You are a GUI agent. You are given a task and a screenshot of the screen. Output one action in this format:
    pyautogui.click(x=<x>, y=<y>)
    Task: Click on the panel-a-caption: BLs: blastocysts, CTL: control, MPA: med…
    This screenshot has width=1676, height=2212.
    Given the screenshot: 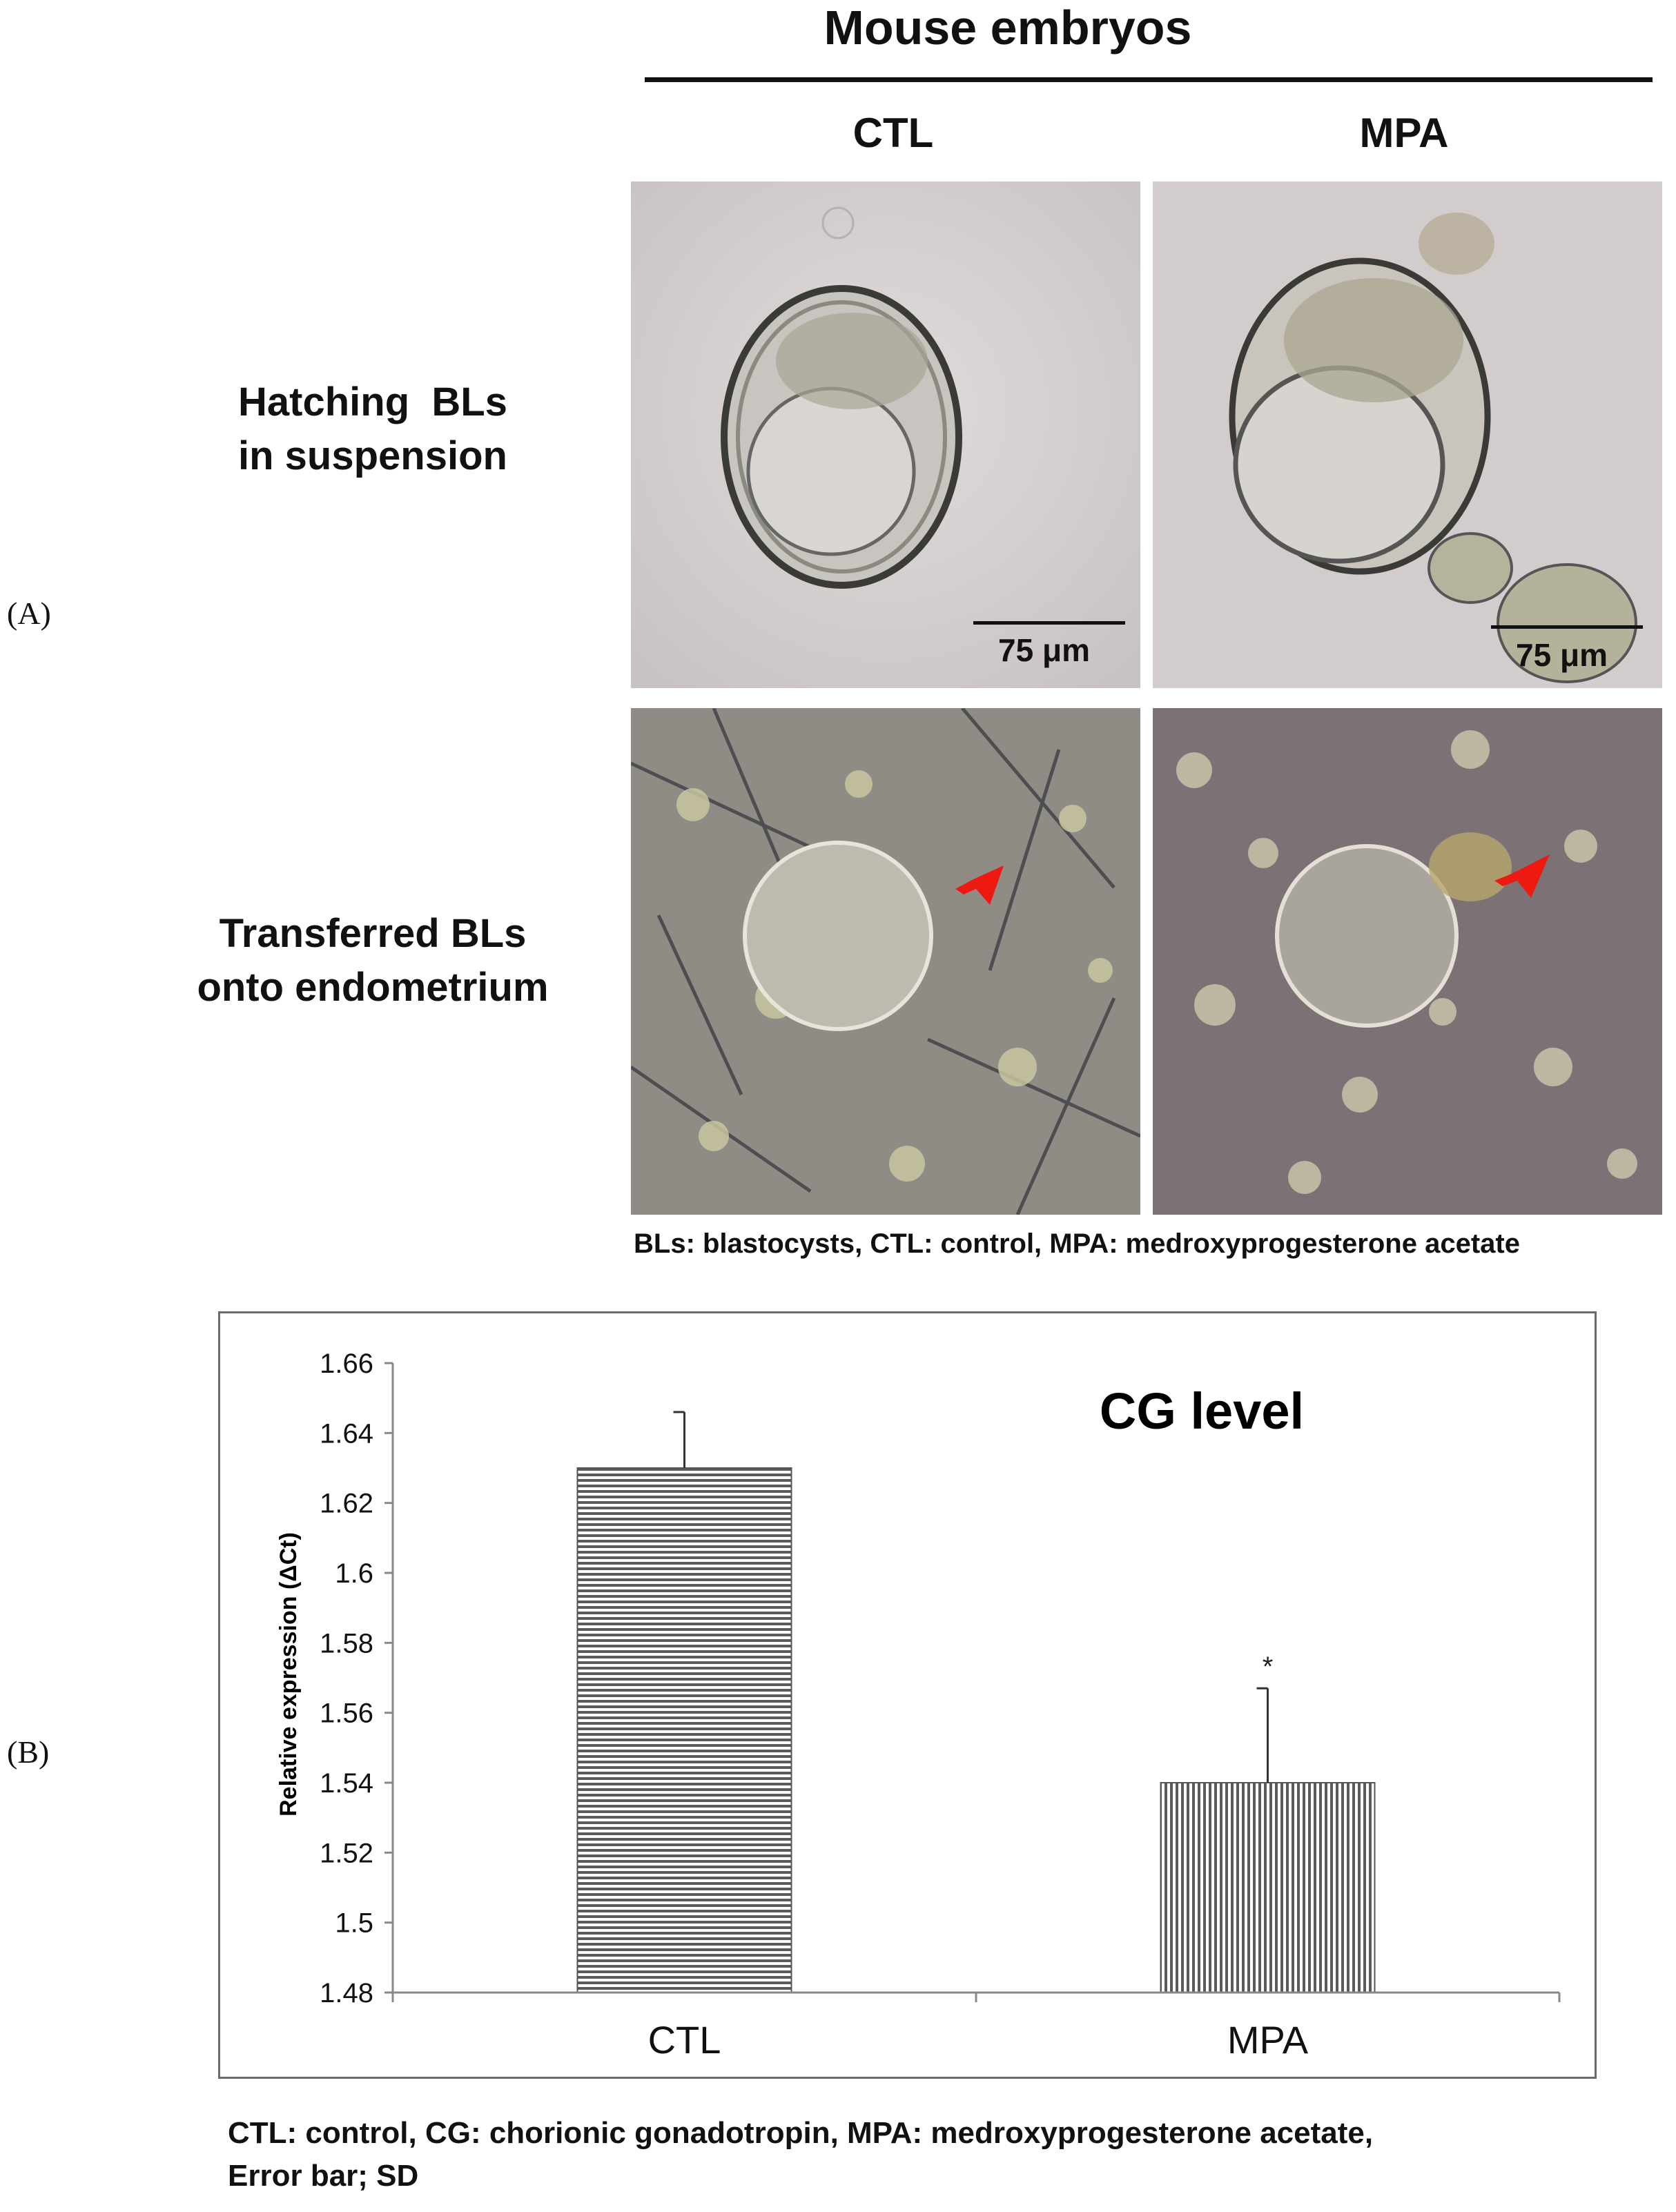 What is the action you would take?
    pyautogui.click(x=1077, y=1244)
    